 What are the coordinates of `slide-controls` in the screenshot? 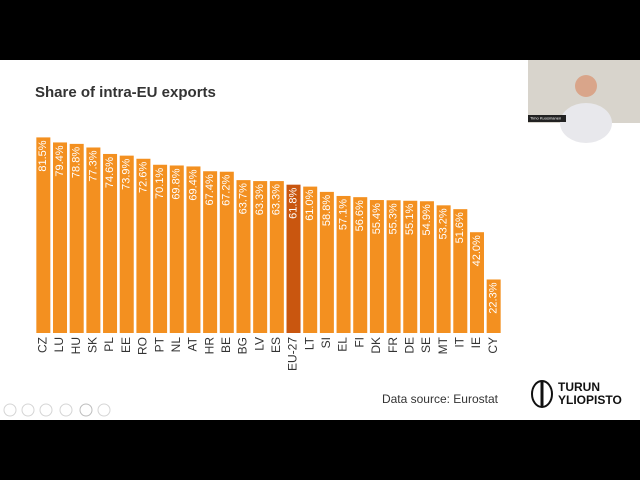 It's located at (57, 410).